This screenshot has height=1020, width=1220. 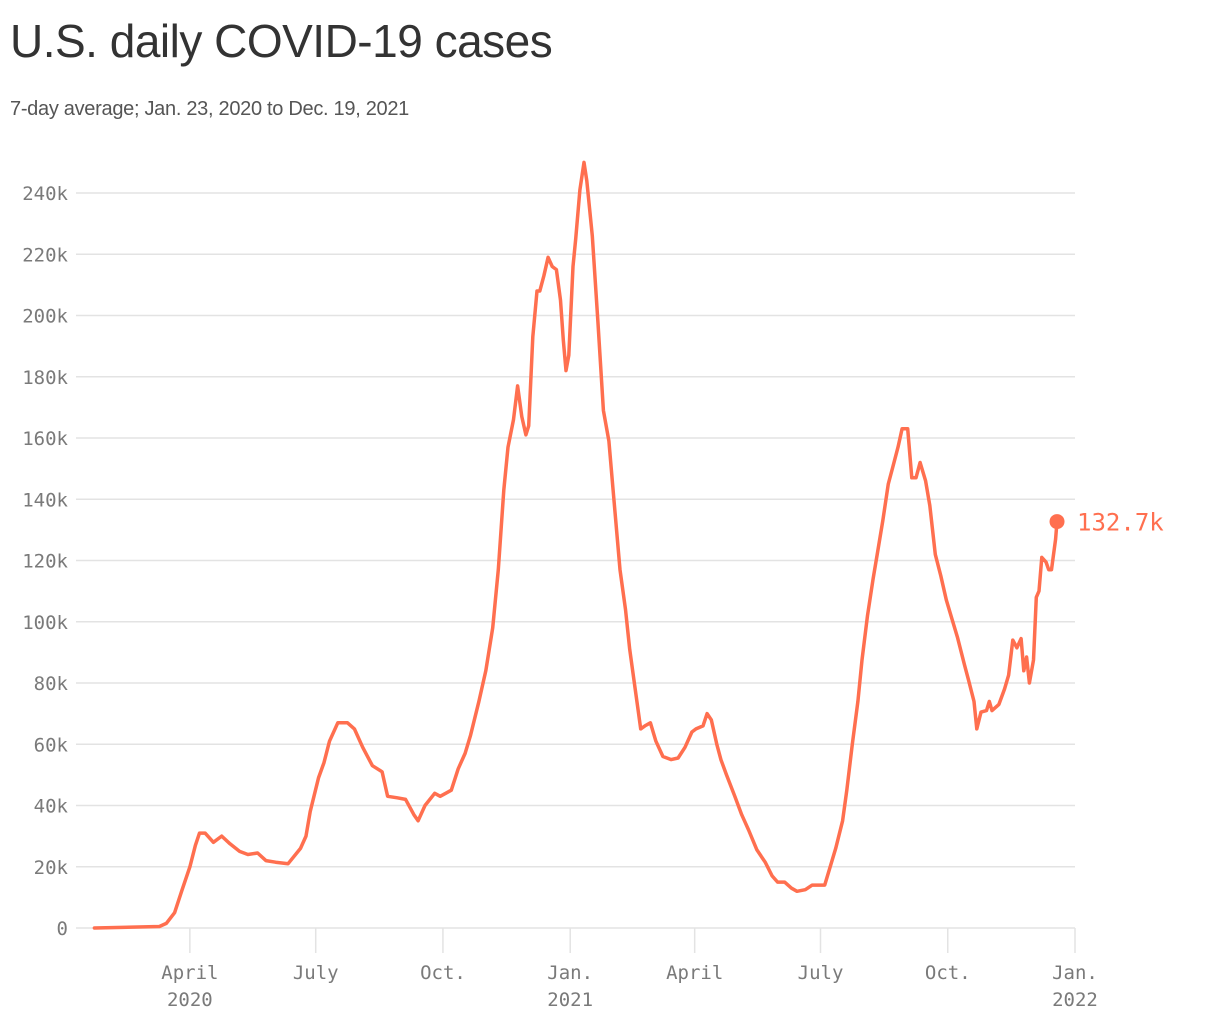 I want to click on y-tick-label: 180k, so click(x=45, y=378).